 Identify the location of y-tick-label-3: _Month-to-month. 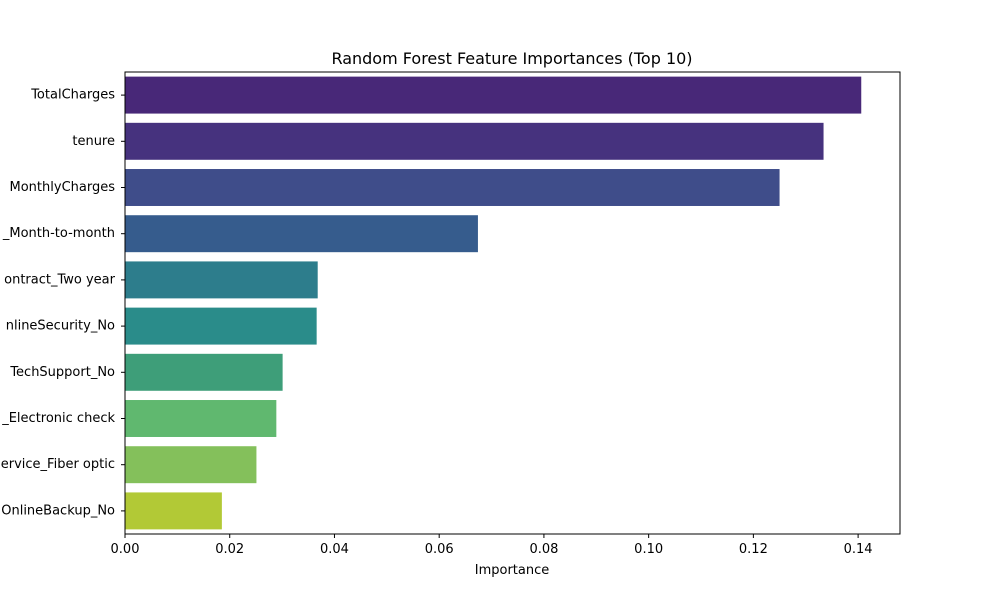
(58, 233).